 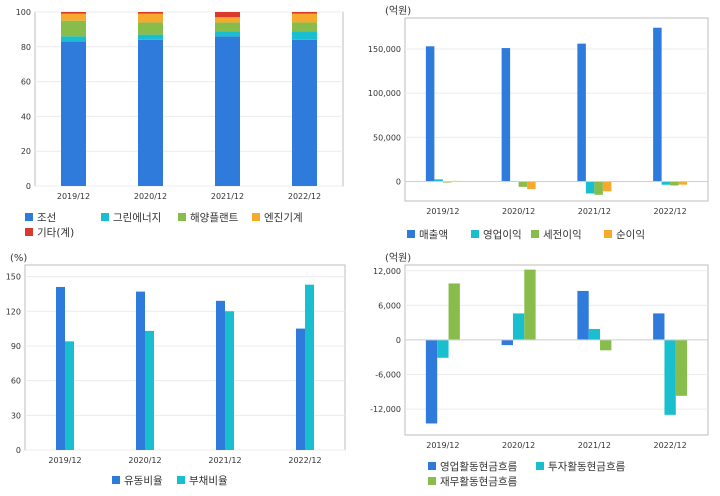 What do you see at coordinates (431, 381) in the screenshot?
I see `bar-영업활동현금흐름-2019/12` at bounding box center [431, 381].